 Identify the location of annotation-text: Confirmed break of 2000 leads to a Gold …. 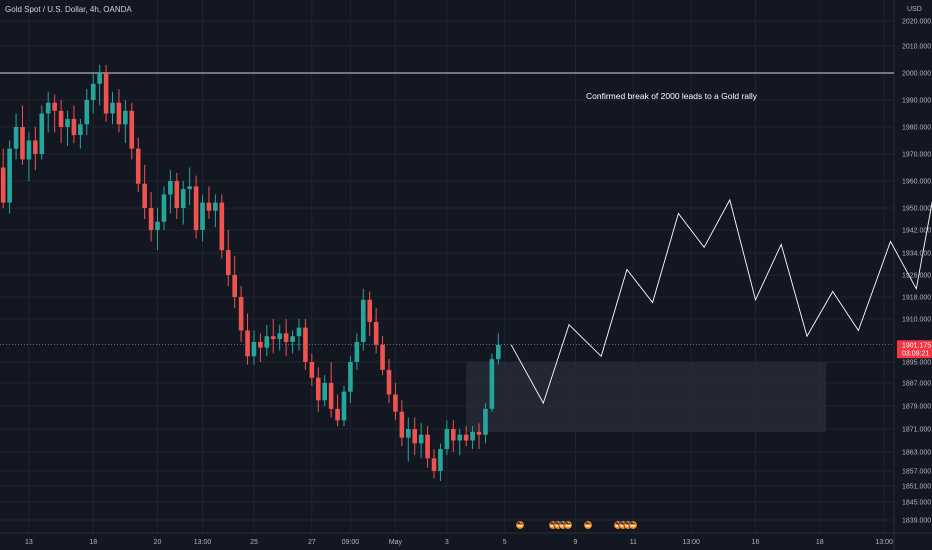
(672, 96).